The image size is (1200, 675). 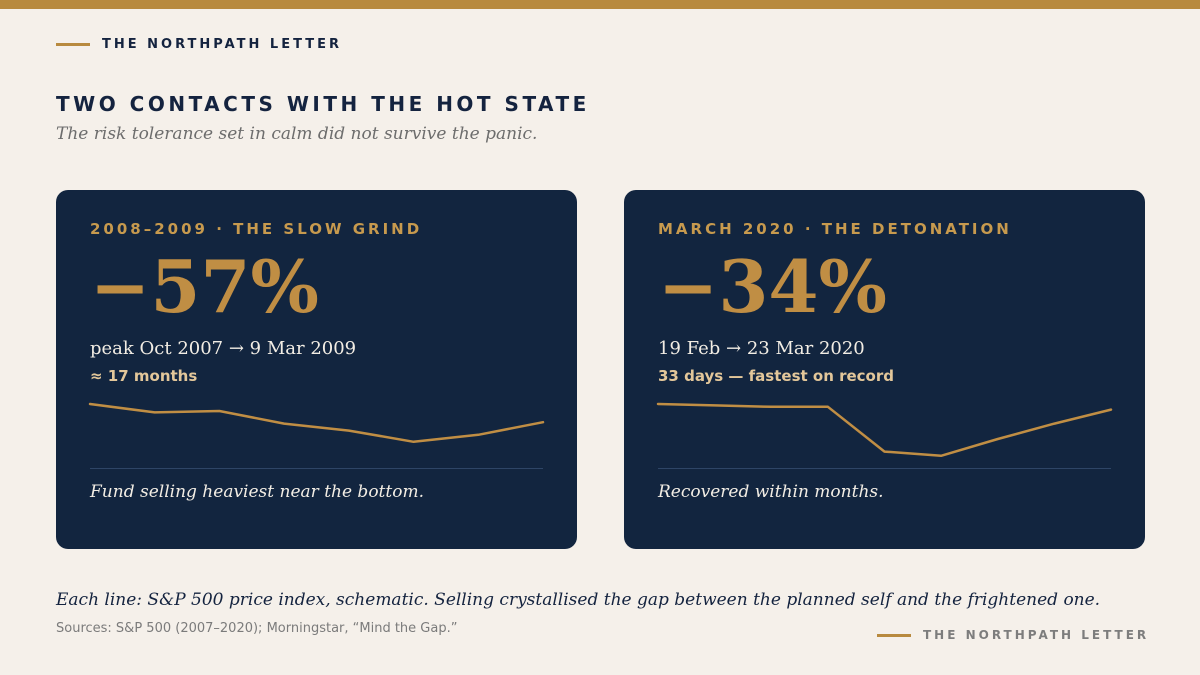 What do you see at coordinates (223, 348) in the screenshot?
I see `date-range: peak Oct 2007 → 9 Mar 2009` at bounding box center [223, 348].